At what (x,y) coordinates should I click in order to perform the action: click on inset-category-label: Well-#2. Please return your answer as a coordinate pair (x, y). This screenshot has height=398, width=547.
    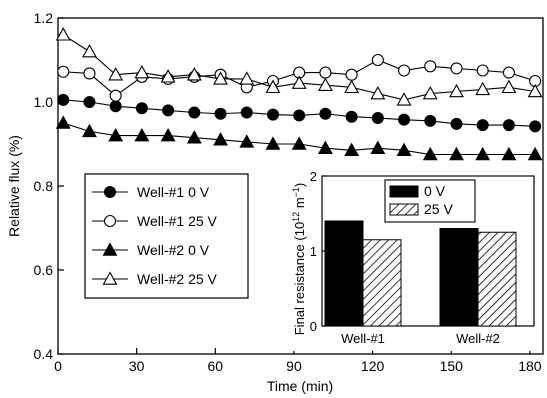
    Looking at the image, I should click on (478, 338).